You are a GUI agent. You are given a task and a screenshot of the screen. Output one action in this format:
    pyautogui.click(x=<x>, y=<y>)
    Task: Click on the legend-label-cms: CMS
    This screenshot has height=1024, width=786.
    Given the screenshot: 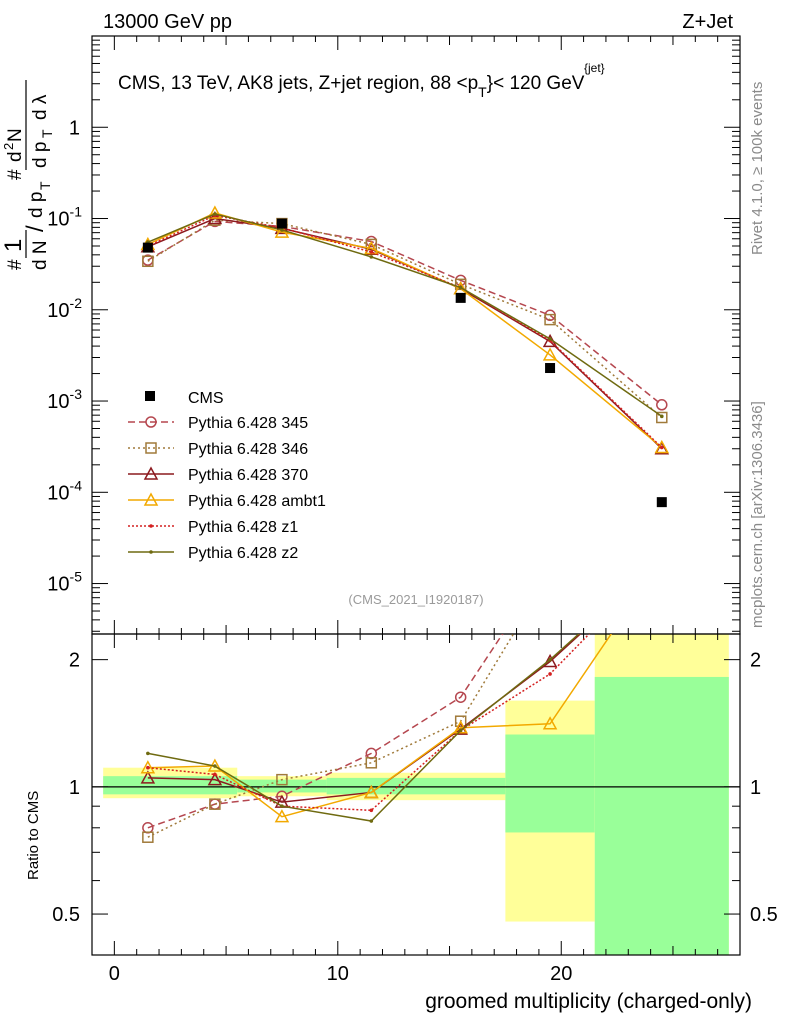 What is the action you would take?
    pyautogui.click(x=206, y=398)
    